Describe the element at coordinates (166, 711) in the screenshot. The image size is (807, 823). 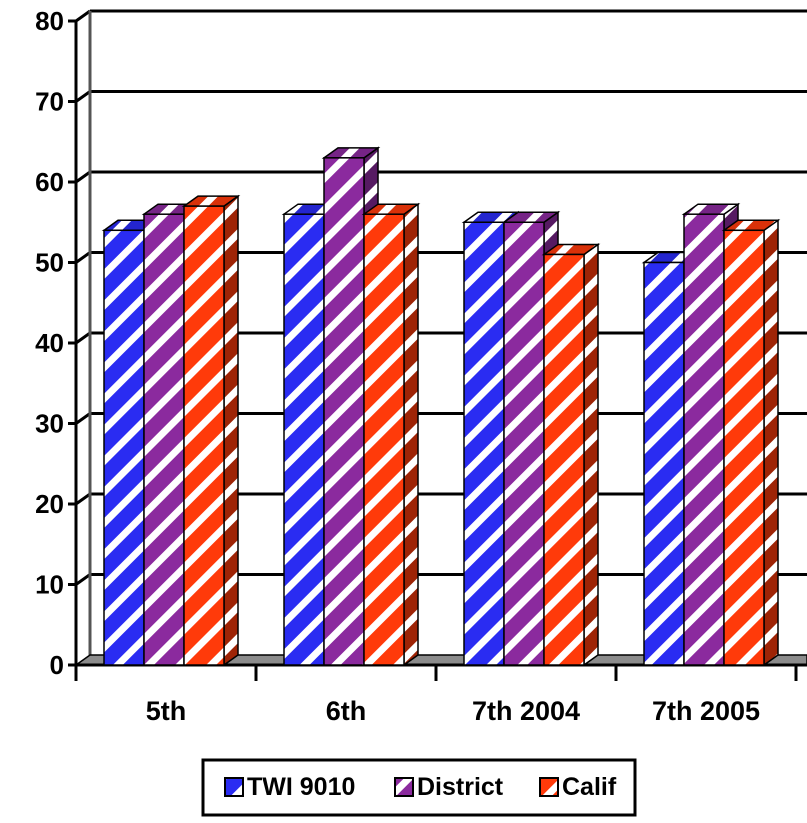
I see `x-tick-label-5th: 5th` at that location.